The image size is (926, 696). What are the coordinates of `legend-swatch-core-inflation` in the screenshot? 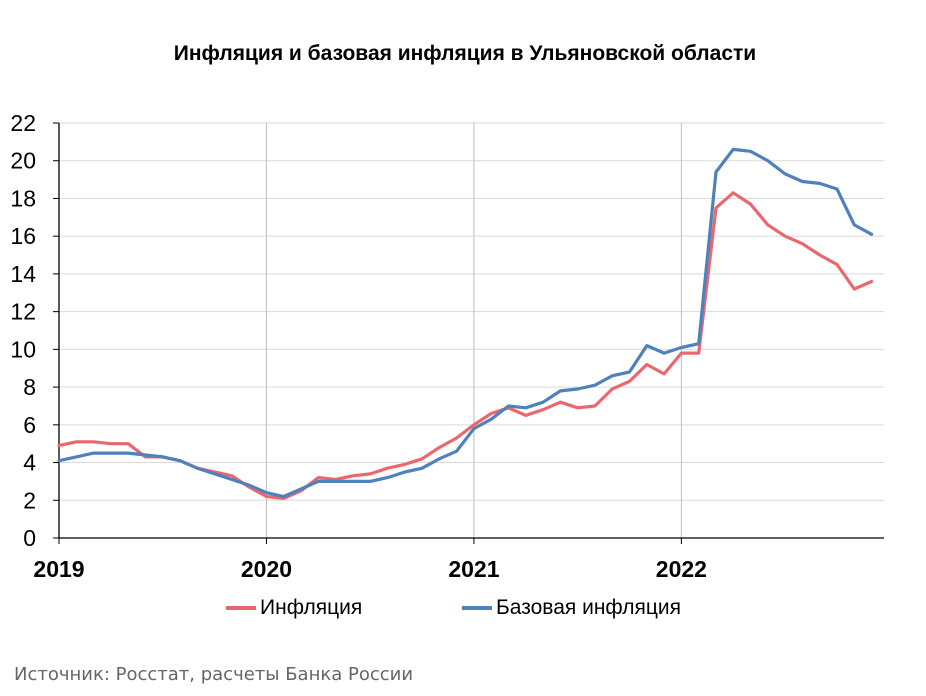 It's located at (477, 608).